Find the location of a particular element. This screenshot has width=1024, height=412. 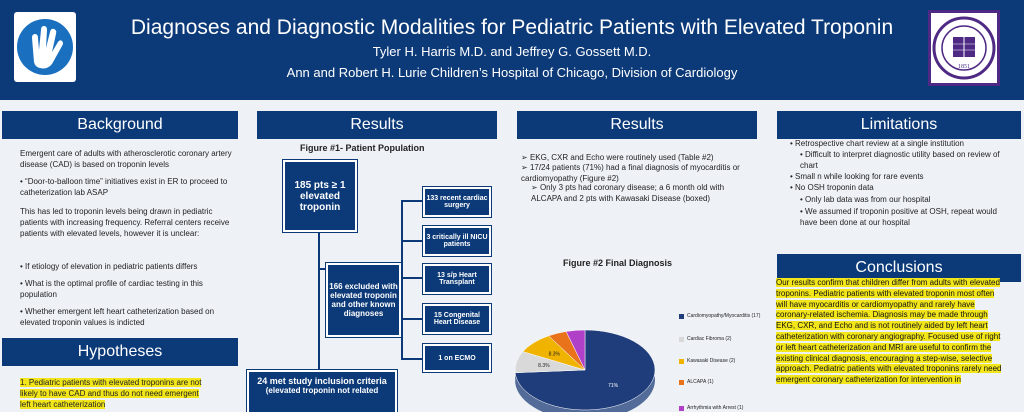

flow-box-excl-2: 3 critically ill NICU patients is located at coordinates (457, 241).